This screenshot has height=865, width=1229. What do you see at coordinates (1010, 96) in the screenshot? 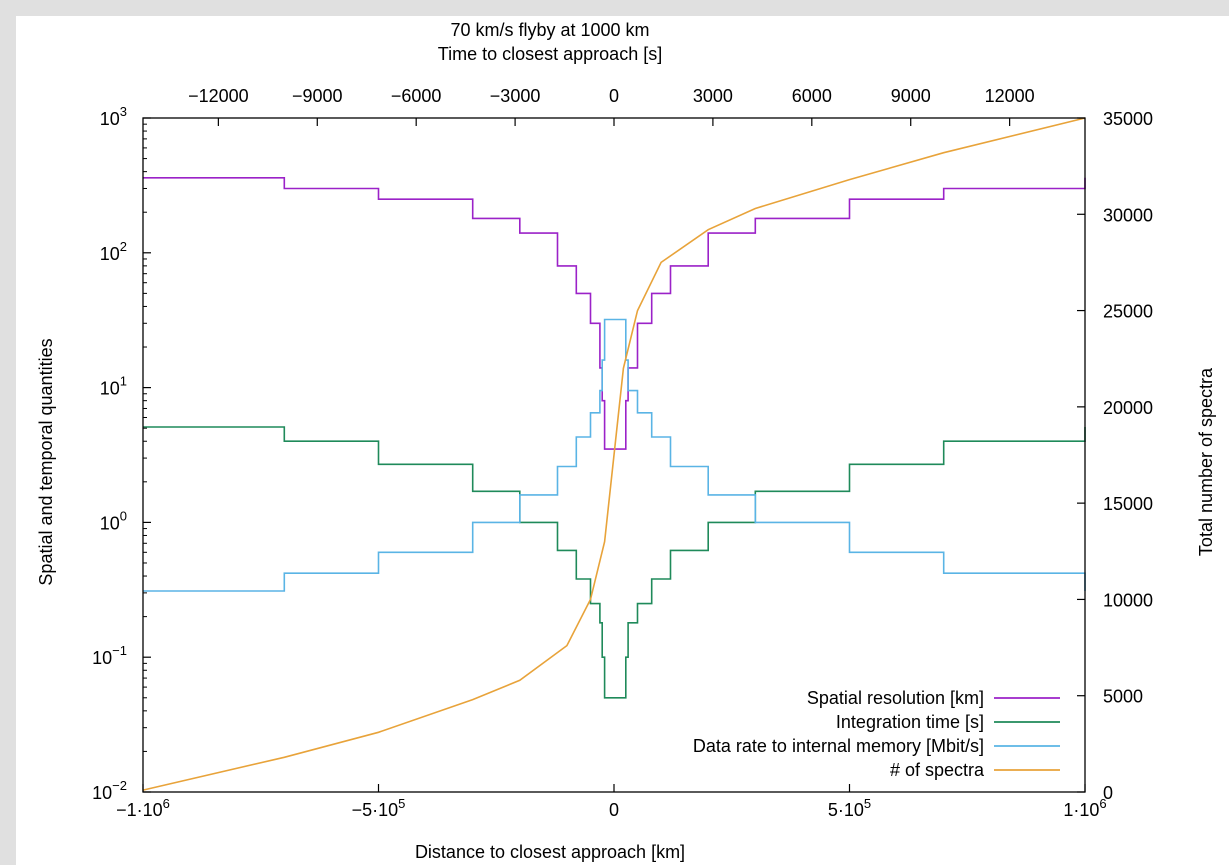
I see `x2-tick-label: 12000` at bounding box center [1010, 96].